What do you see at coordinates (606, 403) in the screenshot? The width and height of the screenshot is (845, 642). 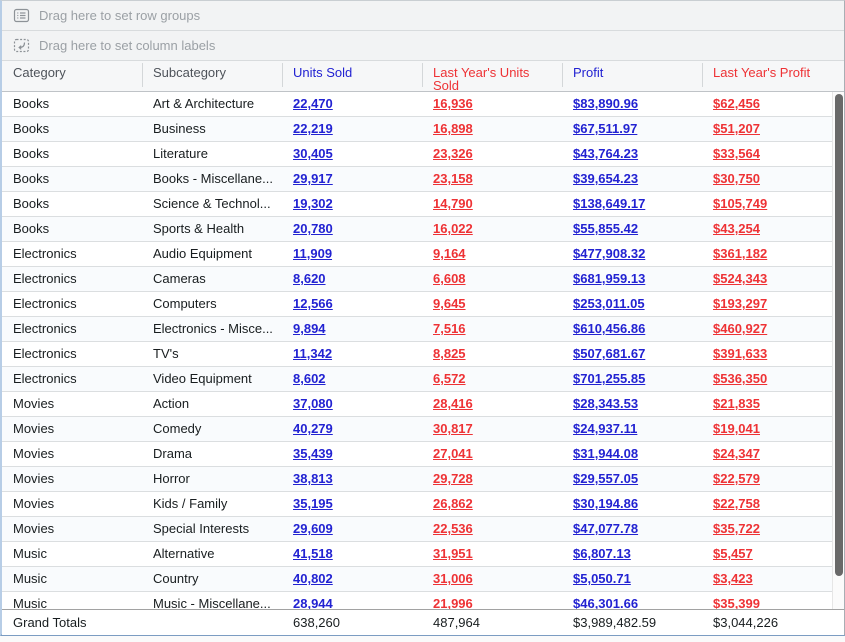 I see `cell-profit: $28,343.53` at bounding box center [606, 403].